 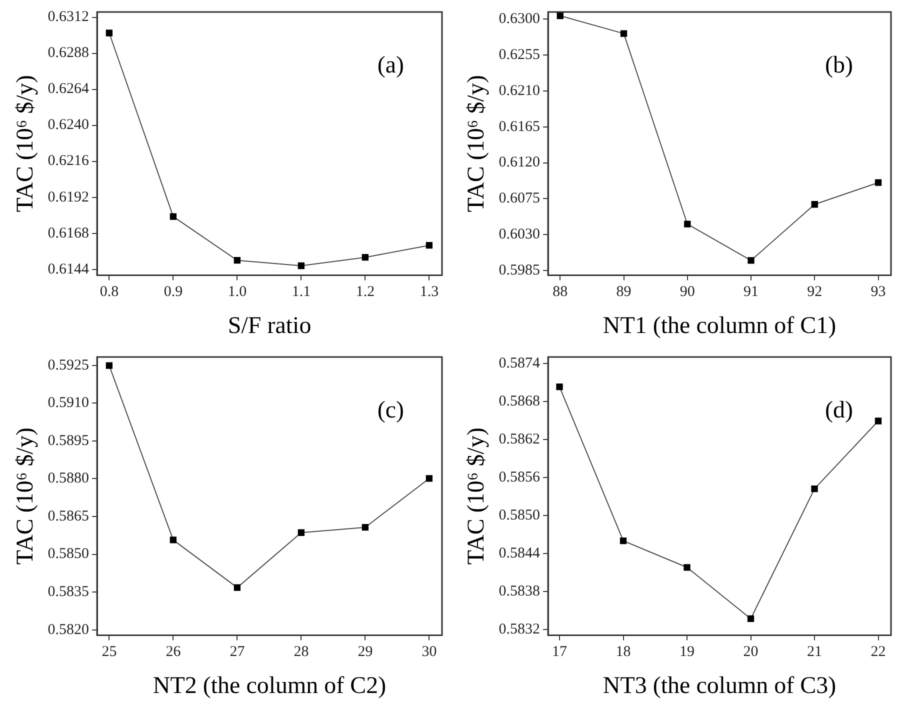 What do you see at coordinates (270, 325) in the screenshot?
I see `x-axis-title: S/F ratio` at bounding box center [270, 325].